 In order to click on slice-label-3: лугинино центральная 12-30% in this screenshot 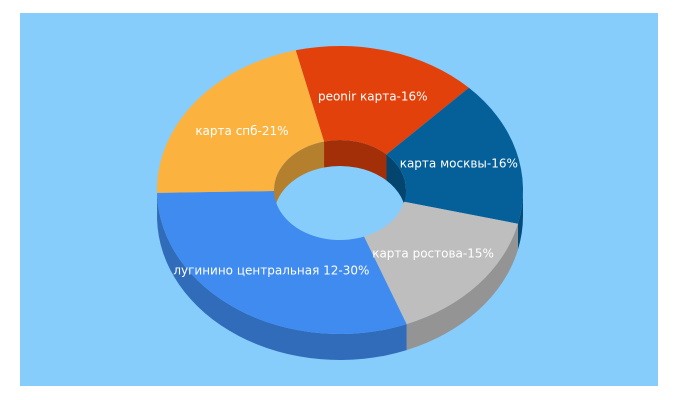, I will do `click(271, 271)`.